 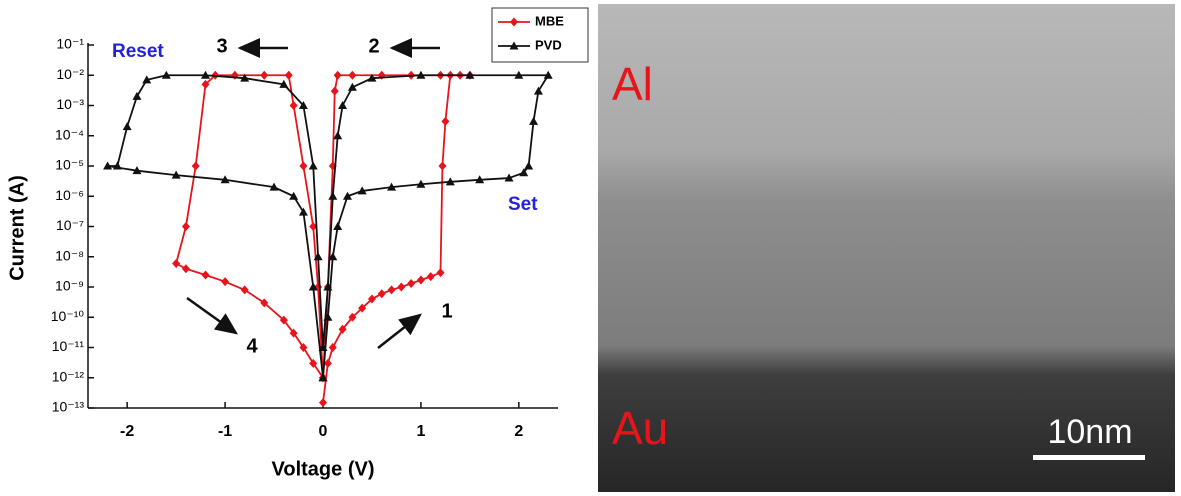 I want to click on scale-label: 10nm, so click(x=1089, y=432).